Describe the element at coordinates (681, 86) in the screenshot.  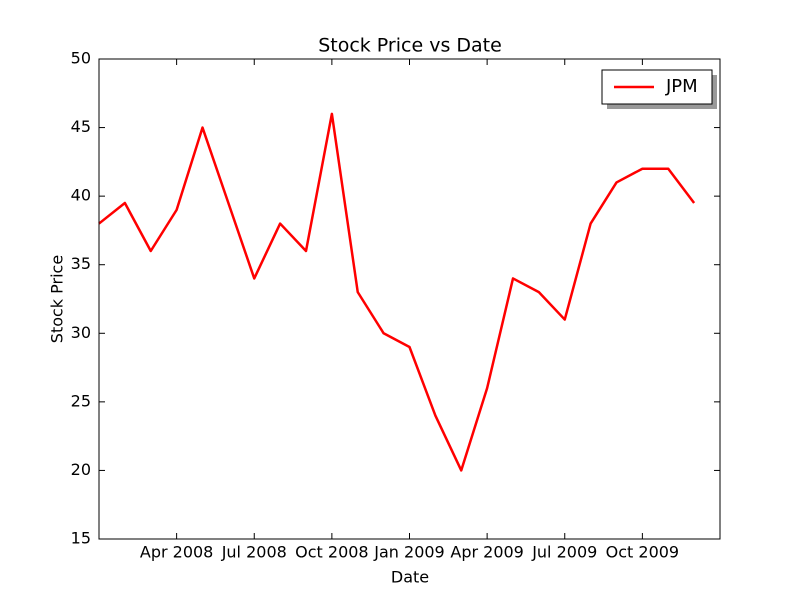
I see `legend-label: JPM` at that location.